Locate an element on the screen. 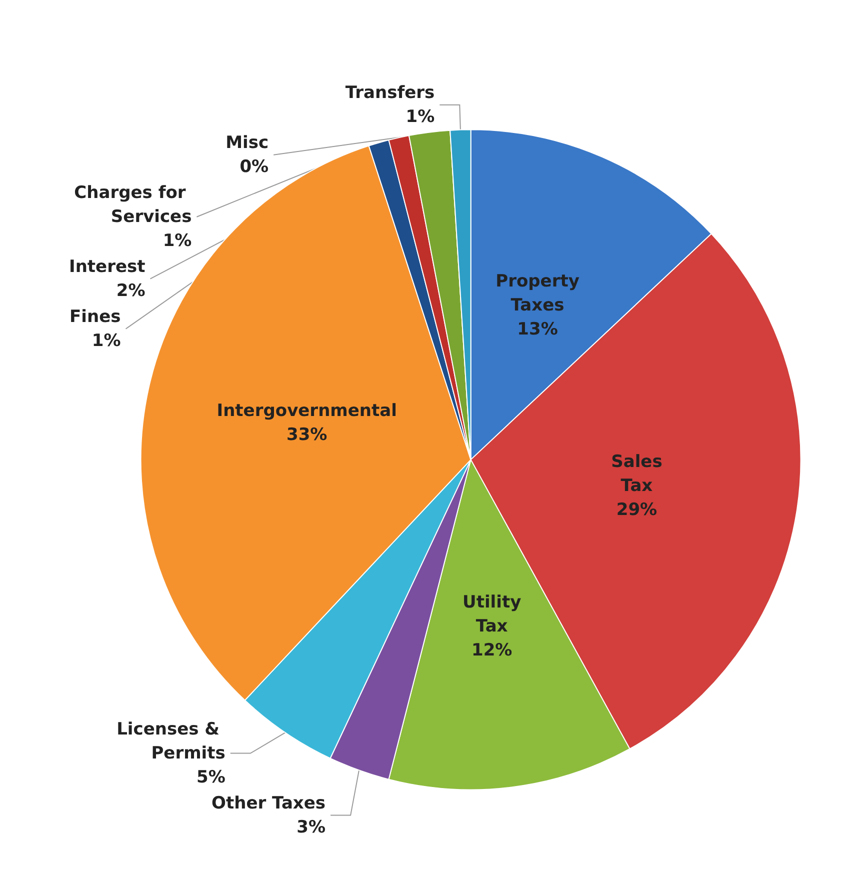 This screenshot has width=856, height=884. slice-label: Fines is located at coordinates (95, 316).